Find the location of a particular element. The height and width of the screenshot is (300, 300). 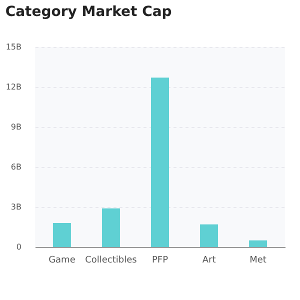

y-tick-label: 12B is located at coordinates (14, 87).